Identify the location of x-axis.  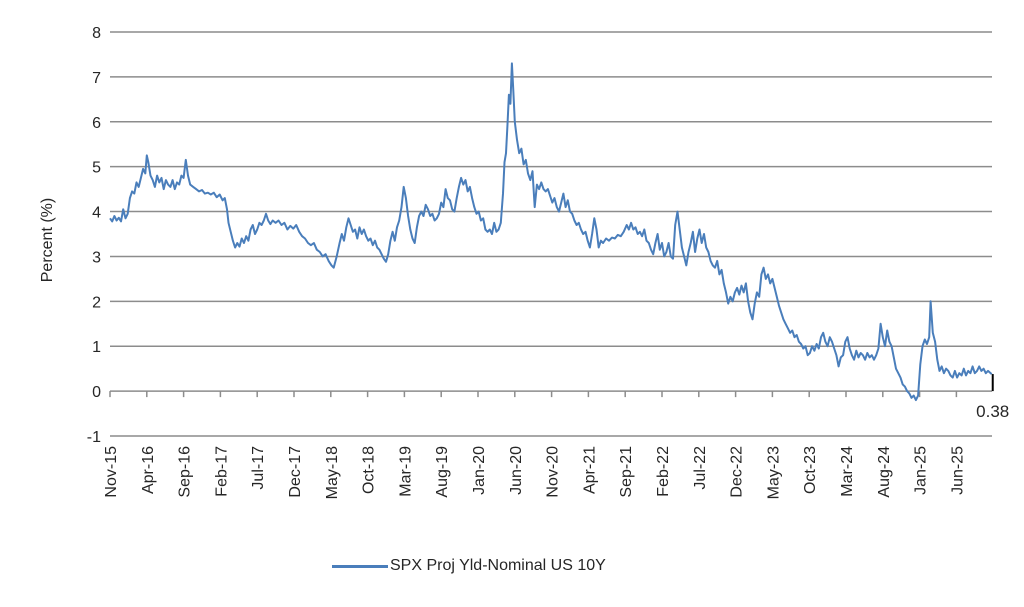
(550, 394).